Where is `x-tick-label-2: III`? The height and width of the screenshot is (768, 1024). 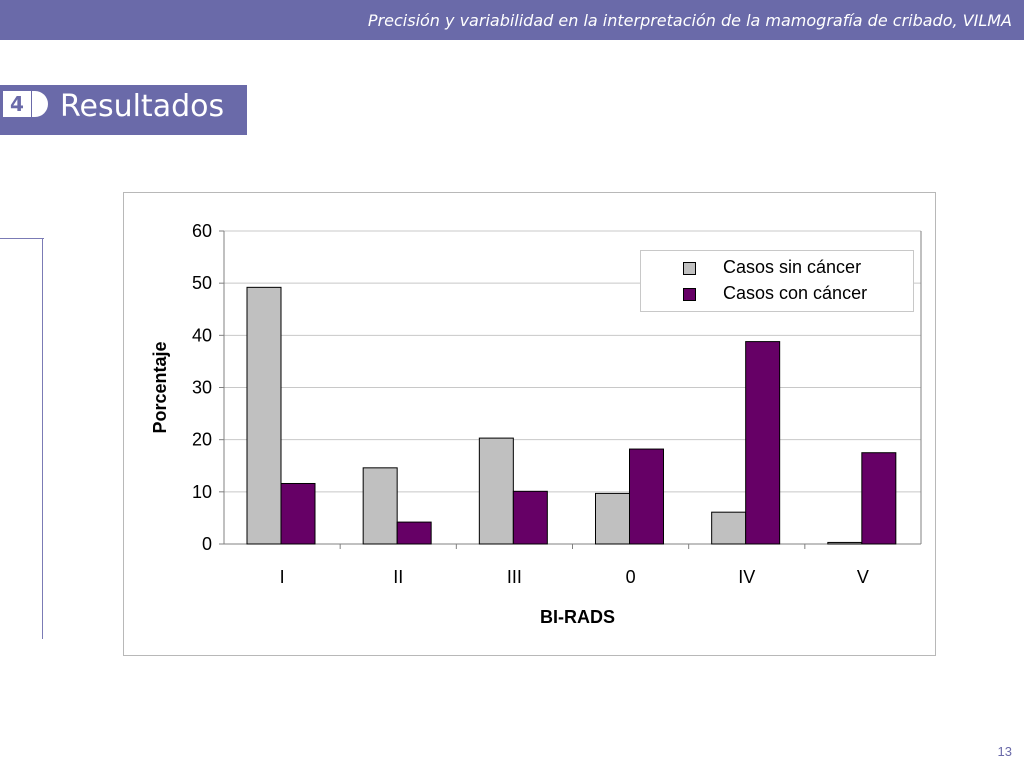 x-tick-label-2: III is located at coordinates (514, 577).